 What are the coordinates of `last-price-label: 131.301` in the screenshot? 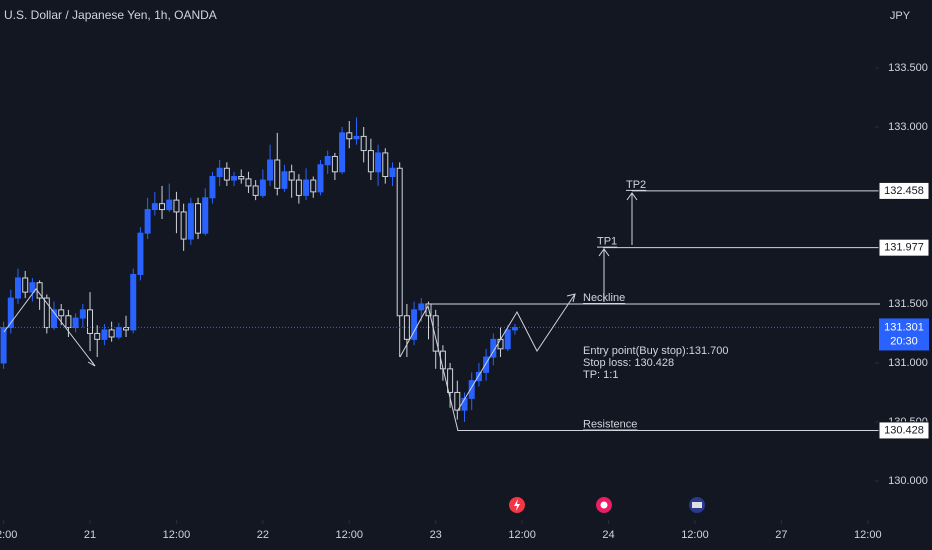 It's located at (904, 327).